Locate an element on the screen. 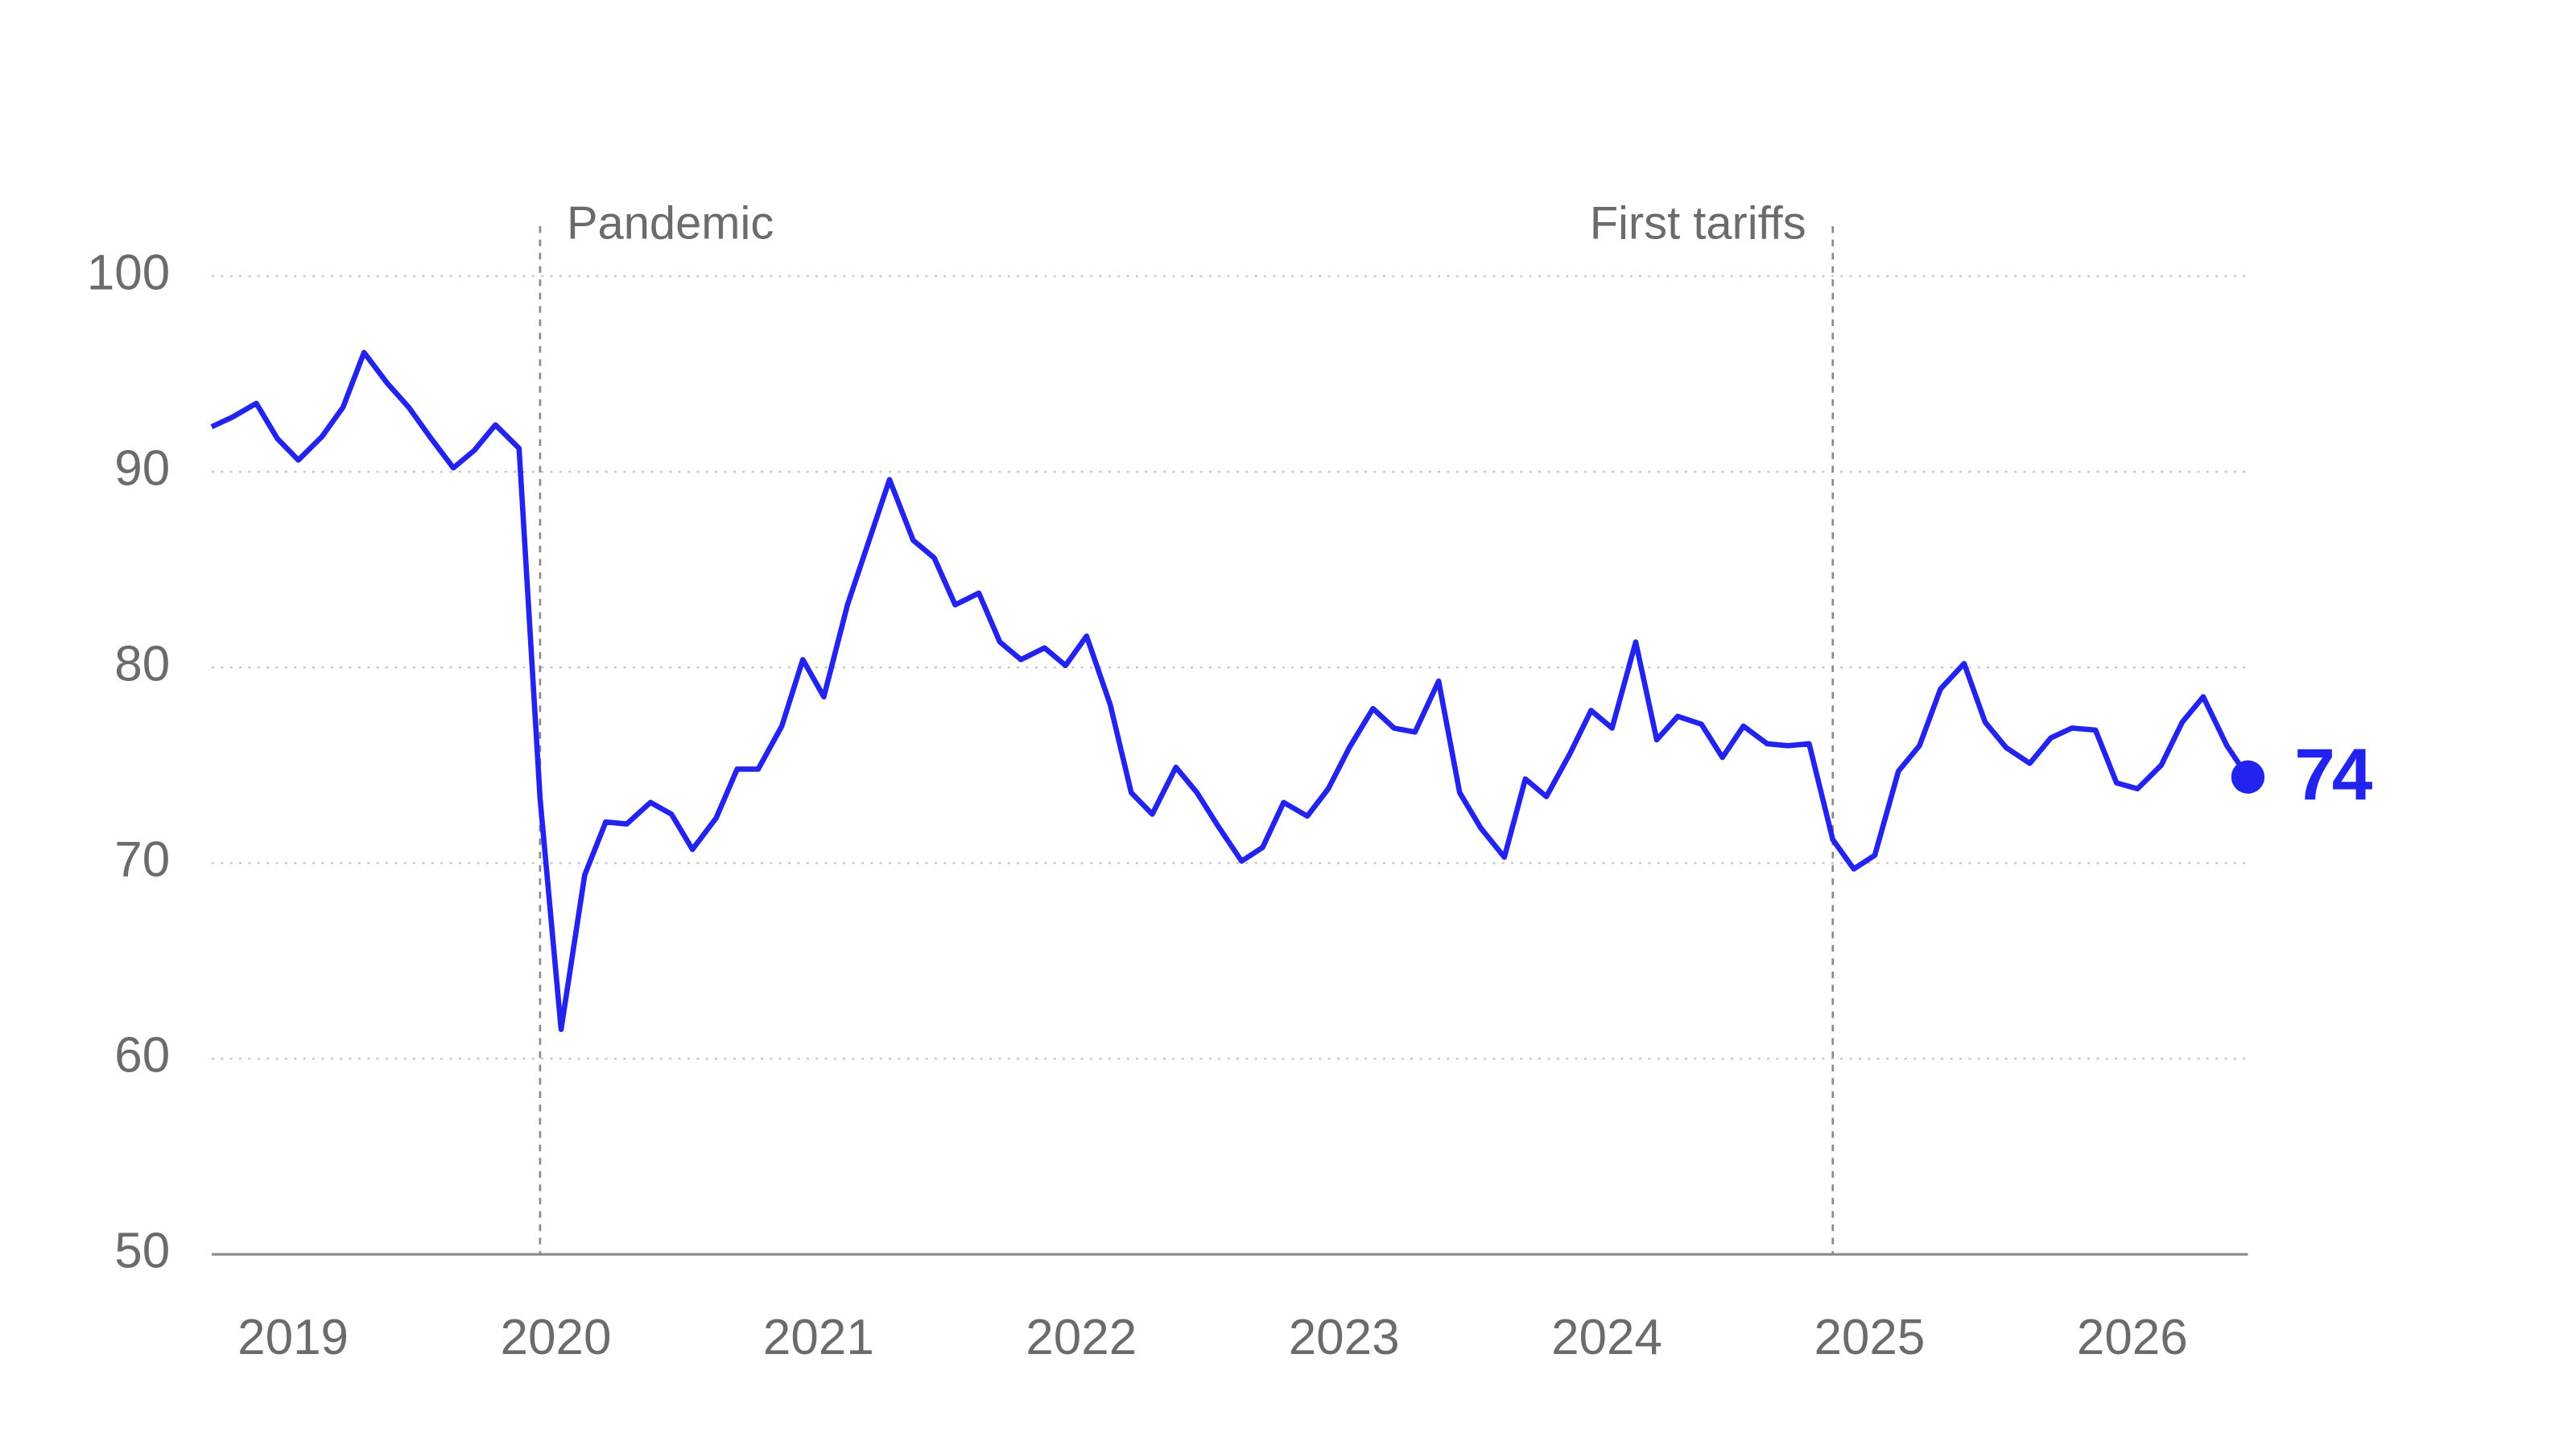 This screenshot has width=2576, height=1449. y-tick-label: 100 is located at coordinates (128, 272).